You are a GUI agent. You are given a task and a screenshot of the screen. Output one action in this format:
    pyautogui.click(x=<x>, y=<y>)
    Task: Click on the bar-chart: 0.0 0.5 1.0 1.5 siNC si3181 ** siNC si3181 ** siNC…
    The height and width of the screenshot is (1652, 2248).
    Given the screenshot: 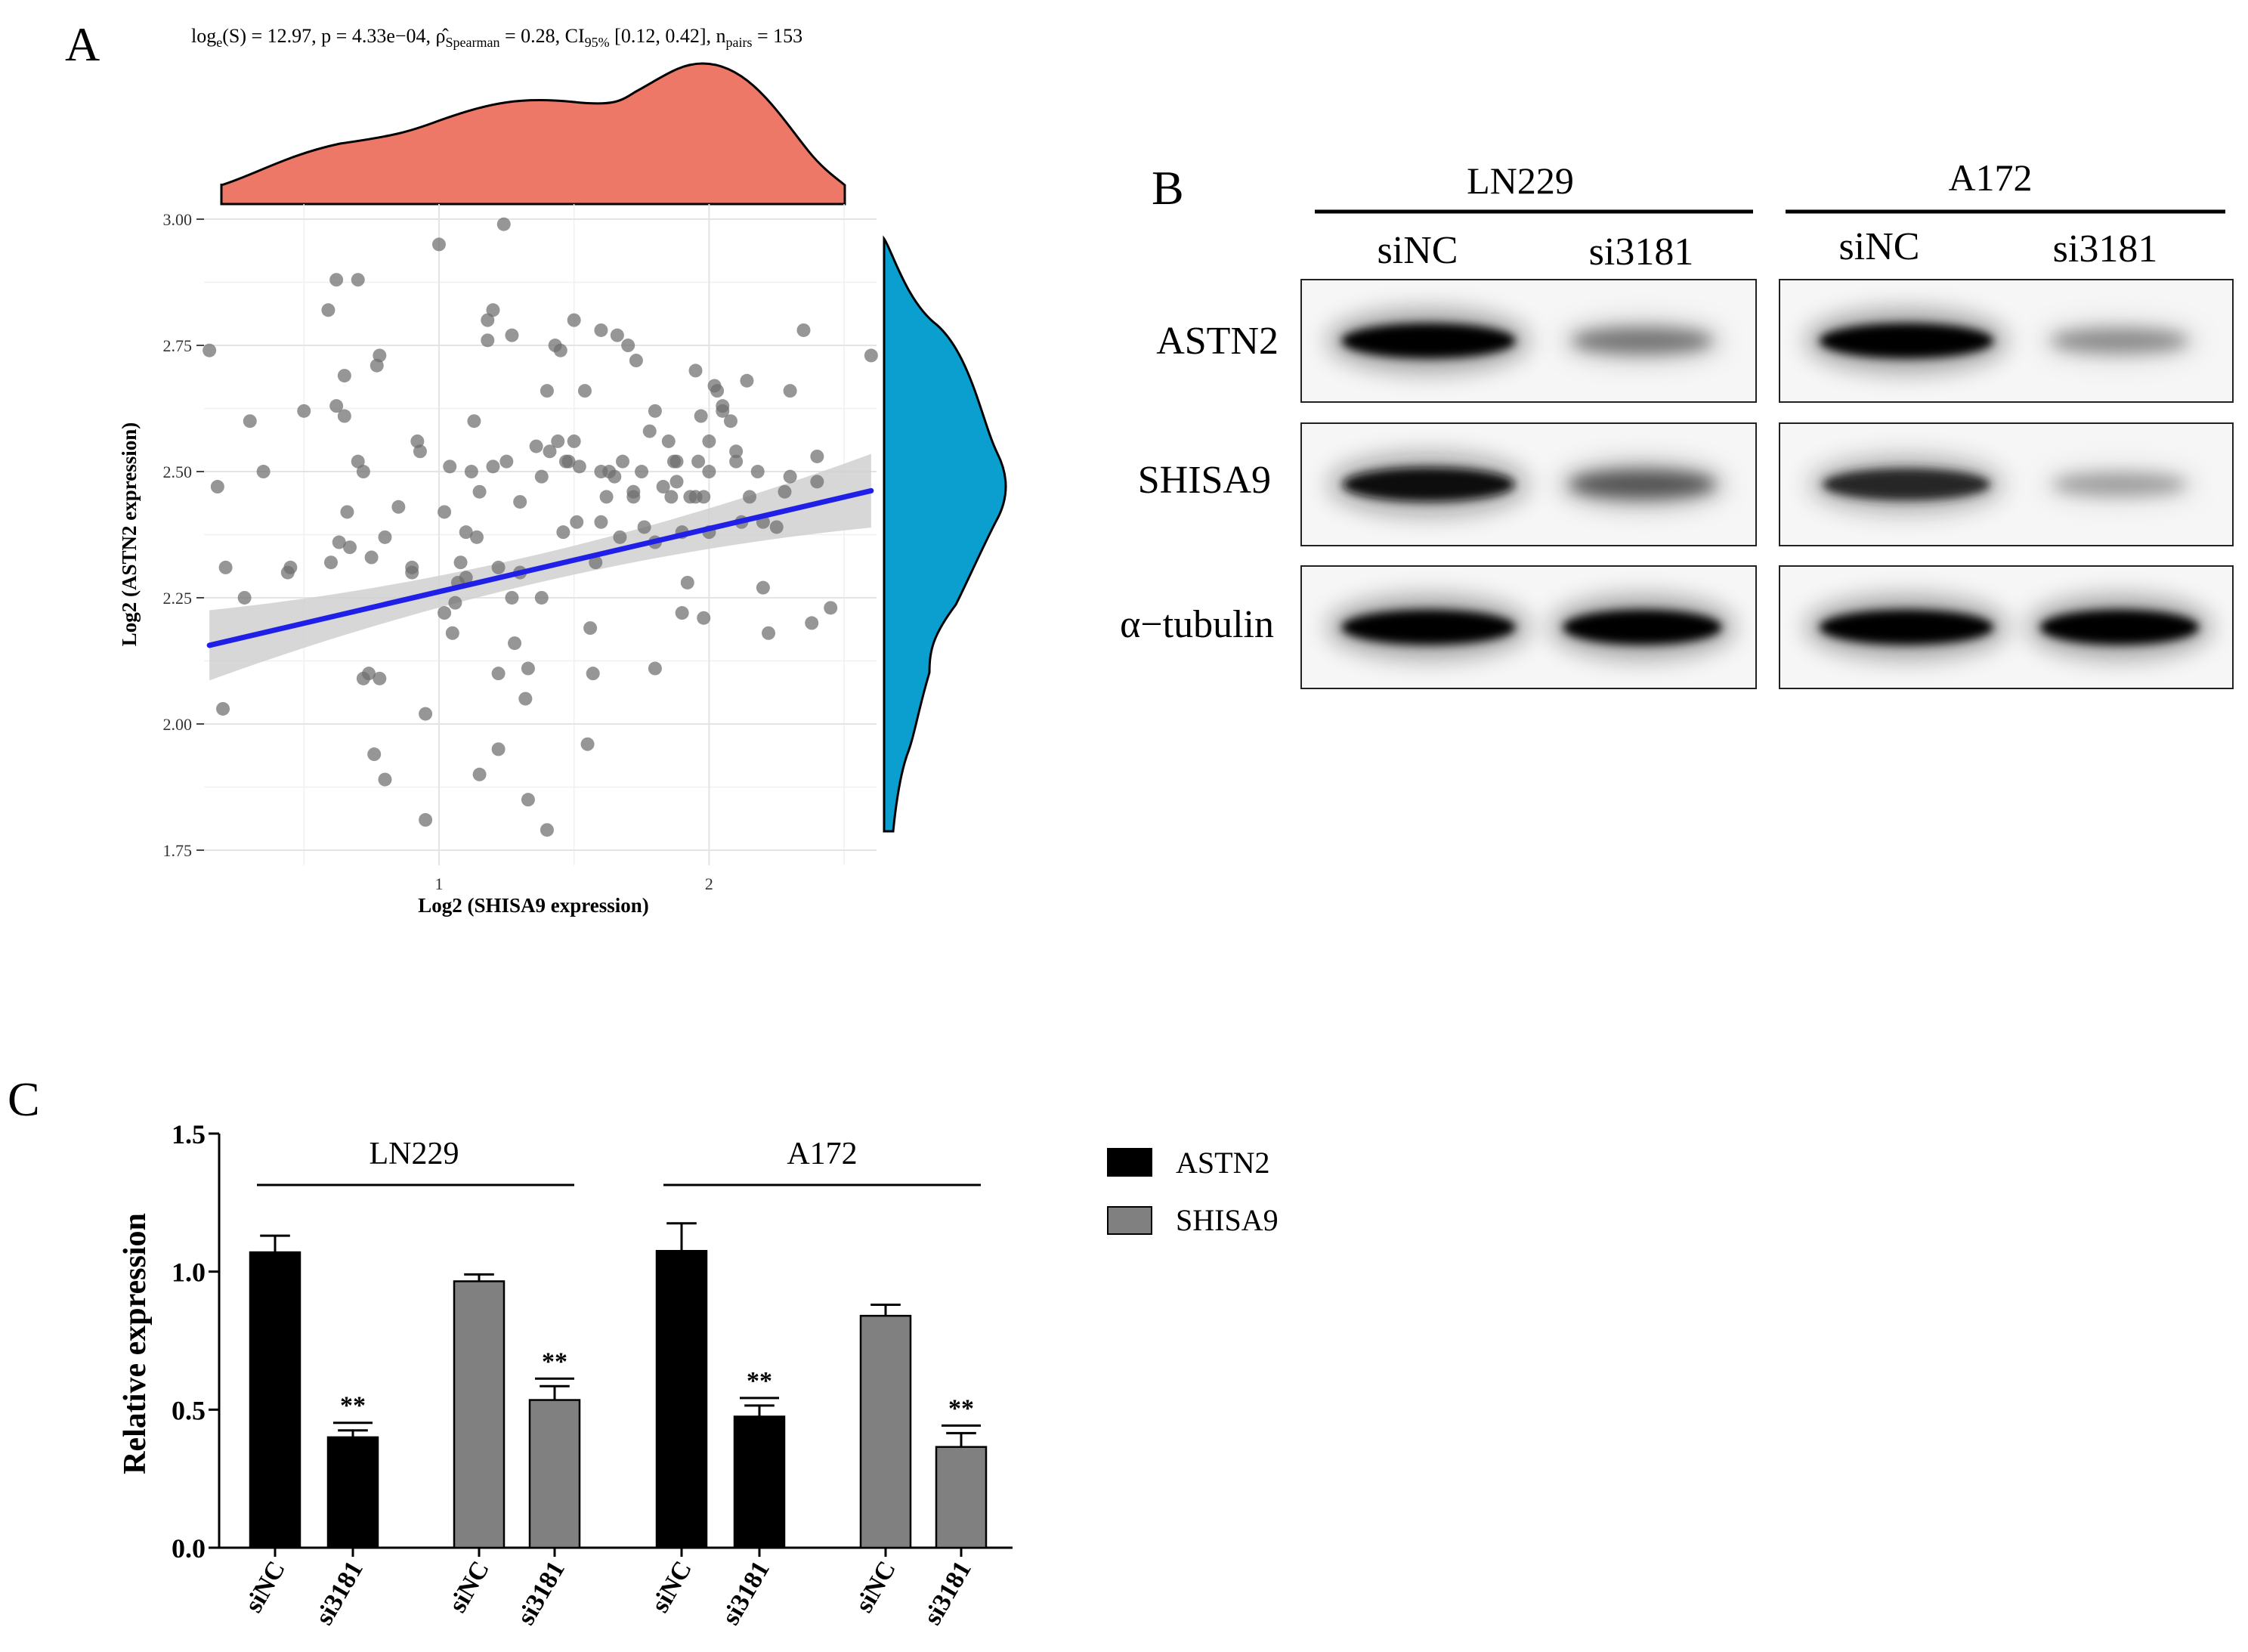 What is the action you would take?
    pyautogui.click(x=592, y=1374)
    